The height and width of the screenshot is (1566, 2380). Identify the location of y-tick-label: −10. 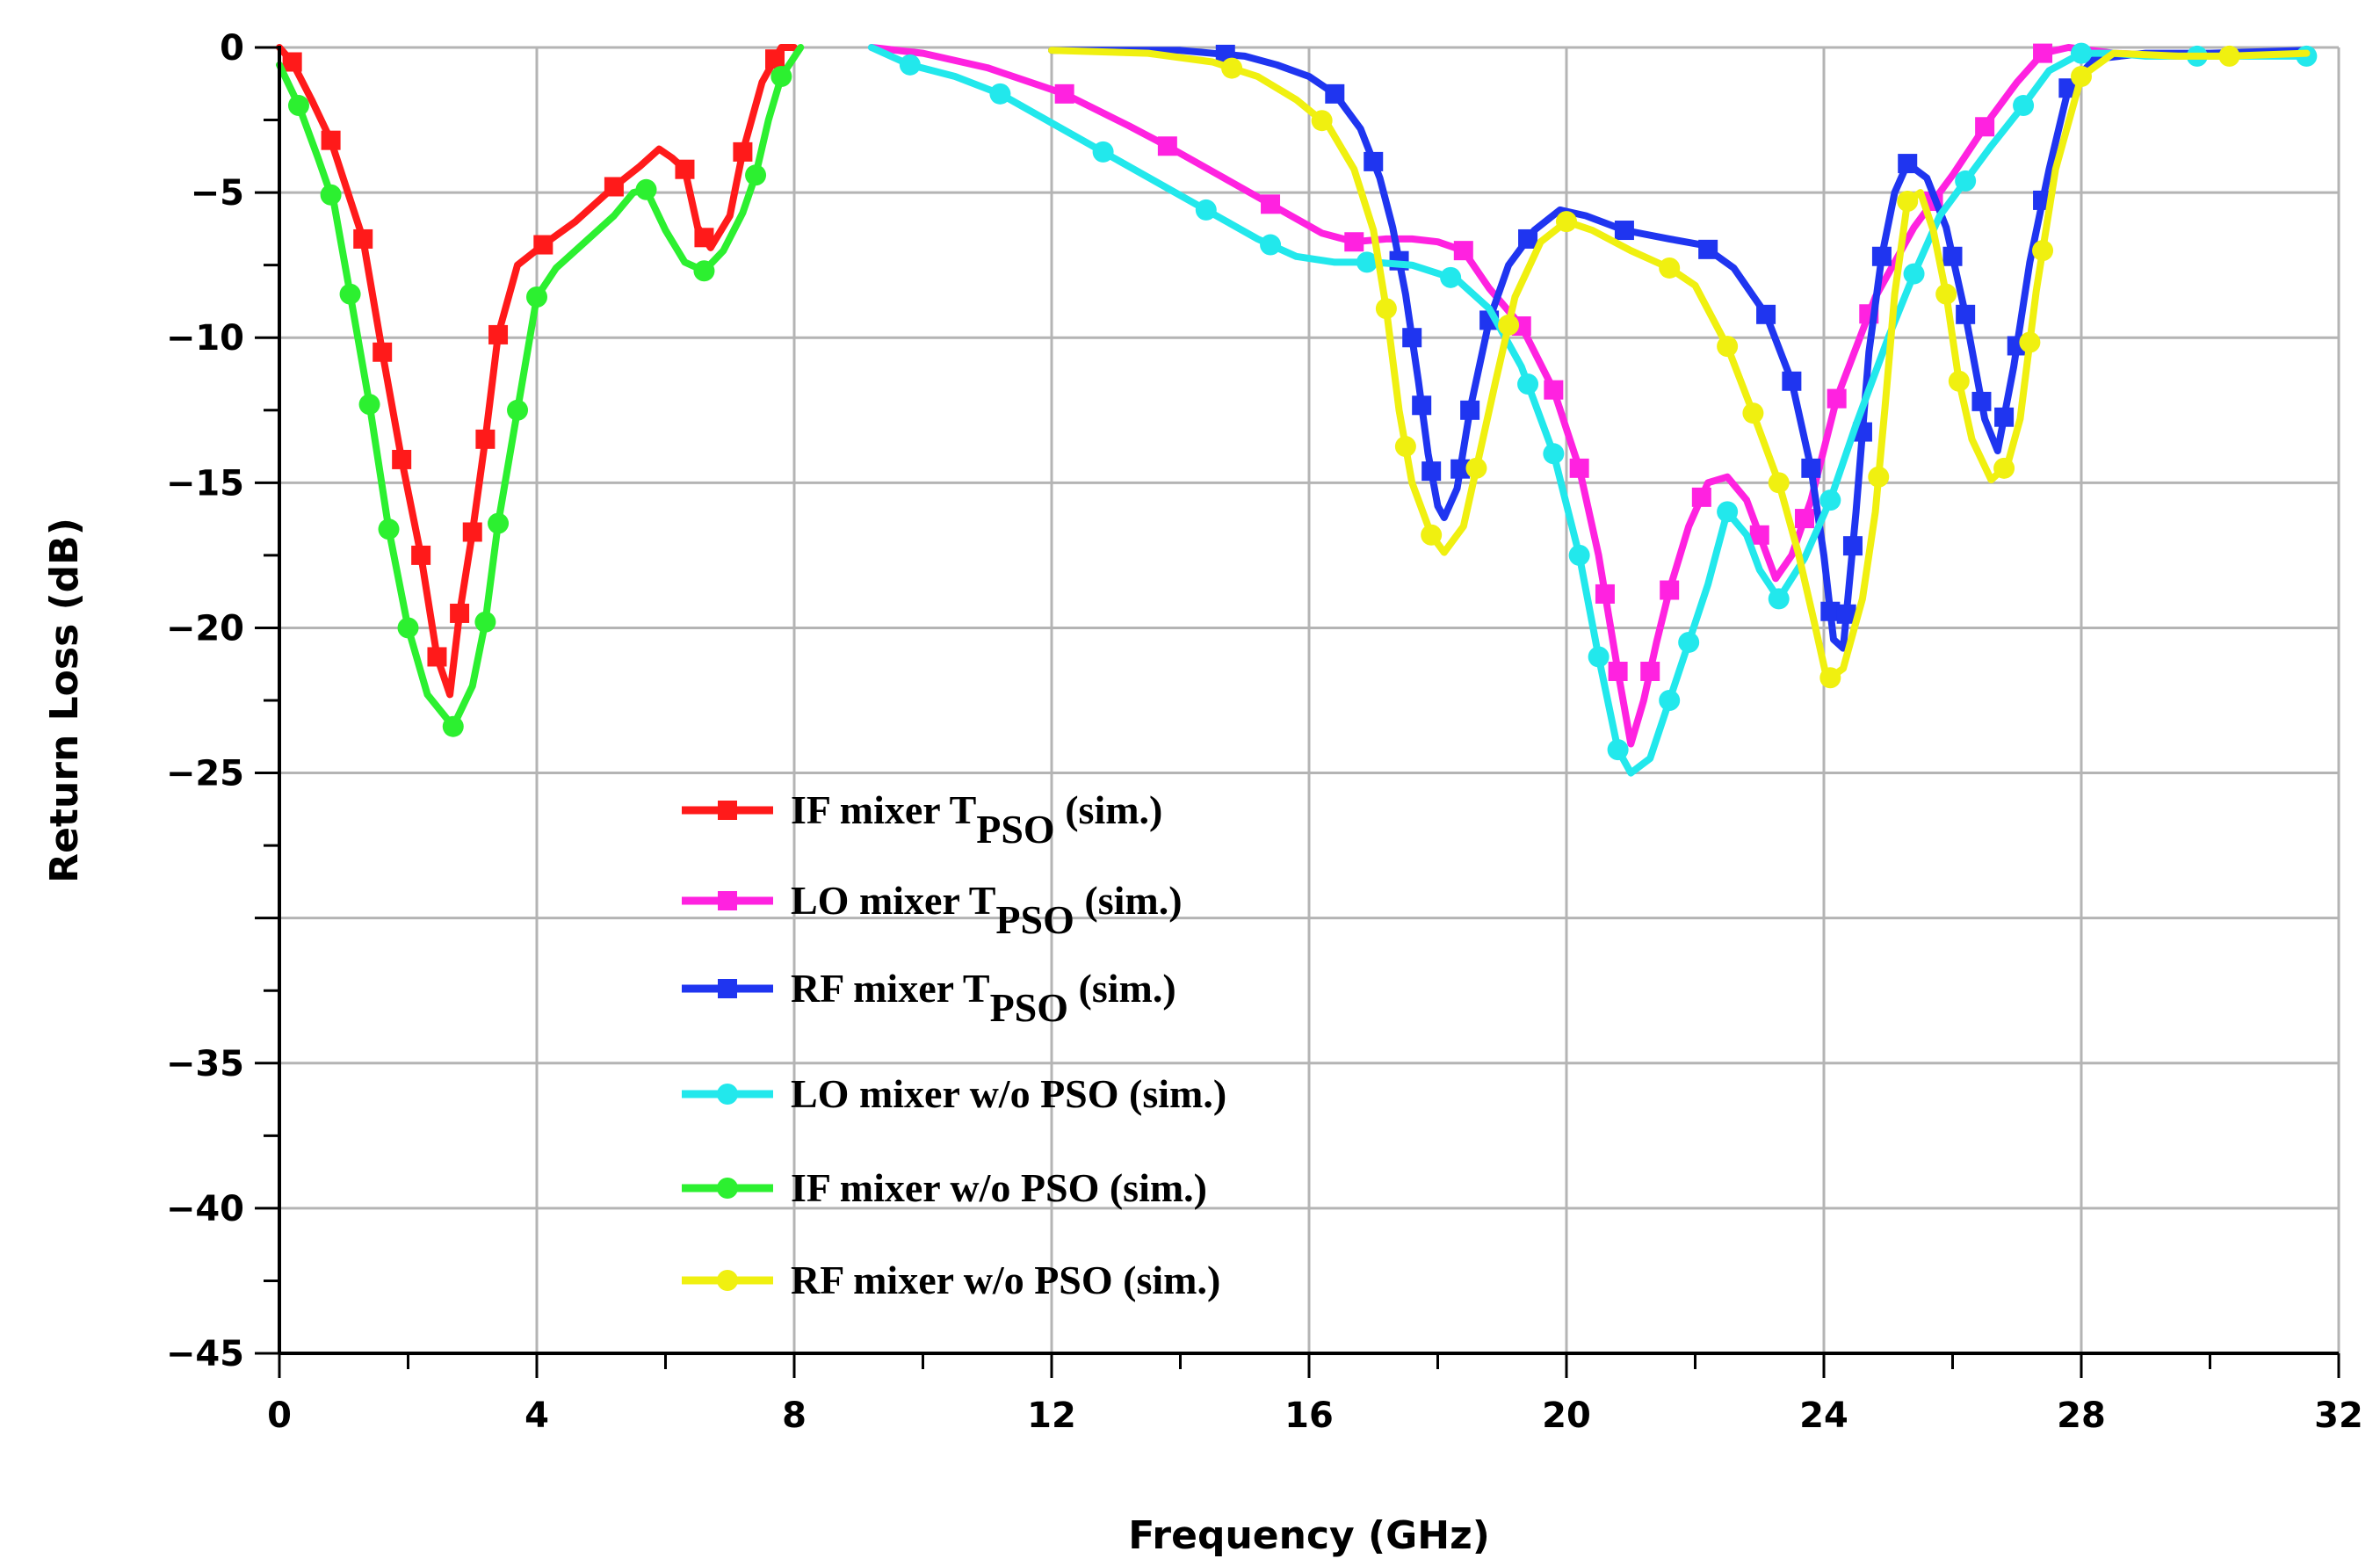
(205, 339).